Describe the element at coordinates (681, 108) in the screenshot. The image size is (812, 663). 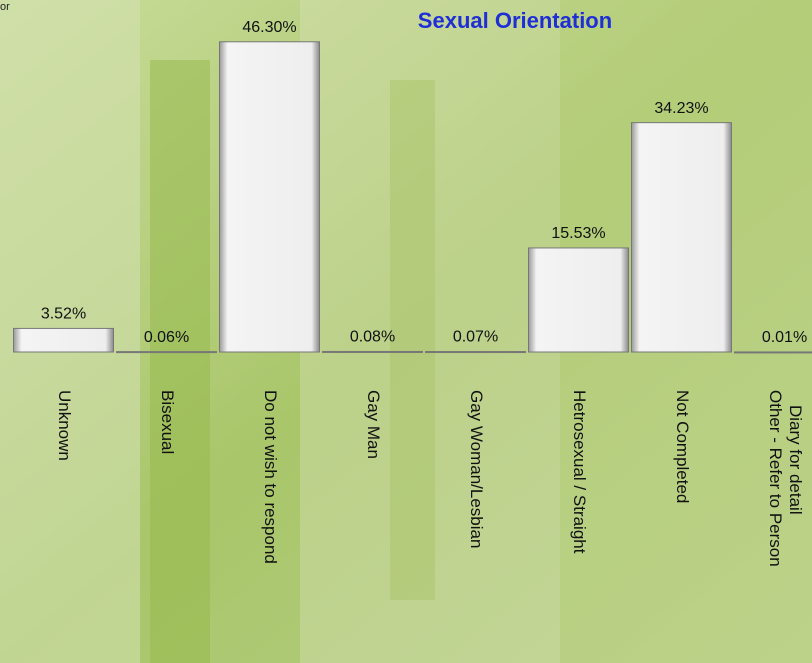
I see `value-label: 34.23%` at that location.